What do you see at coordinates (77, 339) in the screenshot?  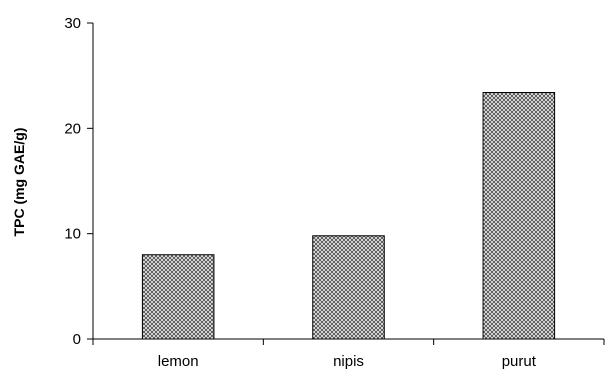 I see `y-tick-label: 0` at bounding box center [77, 339].